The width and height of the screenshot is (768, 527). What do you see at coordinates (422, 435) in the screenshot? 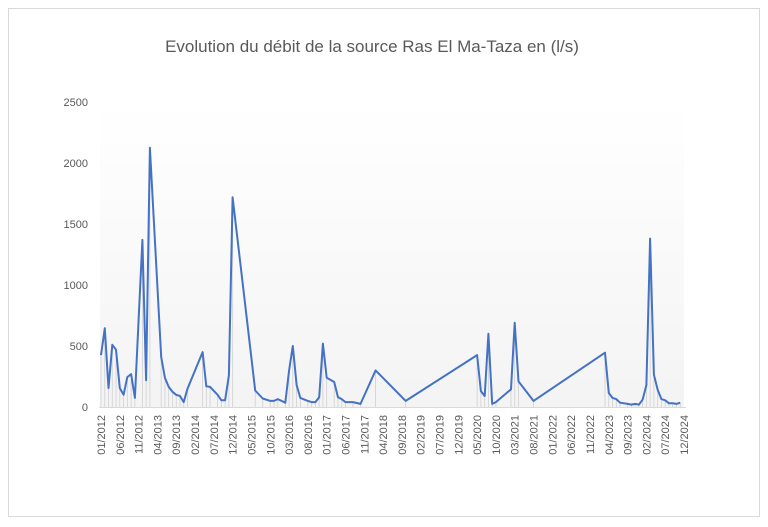
I see `x-tick-label: 02/2019` at bounding box center [422, 435].